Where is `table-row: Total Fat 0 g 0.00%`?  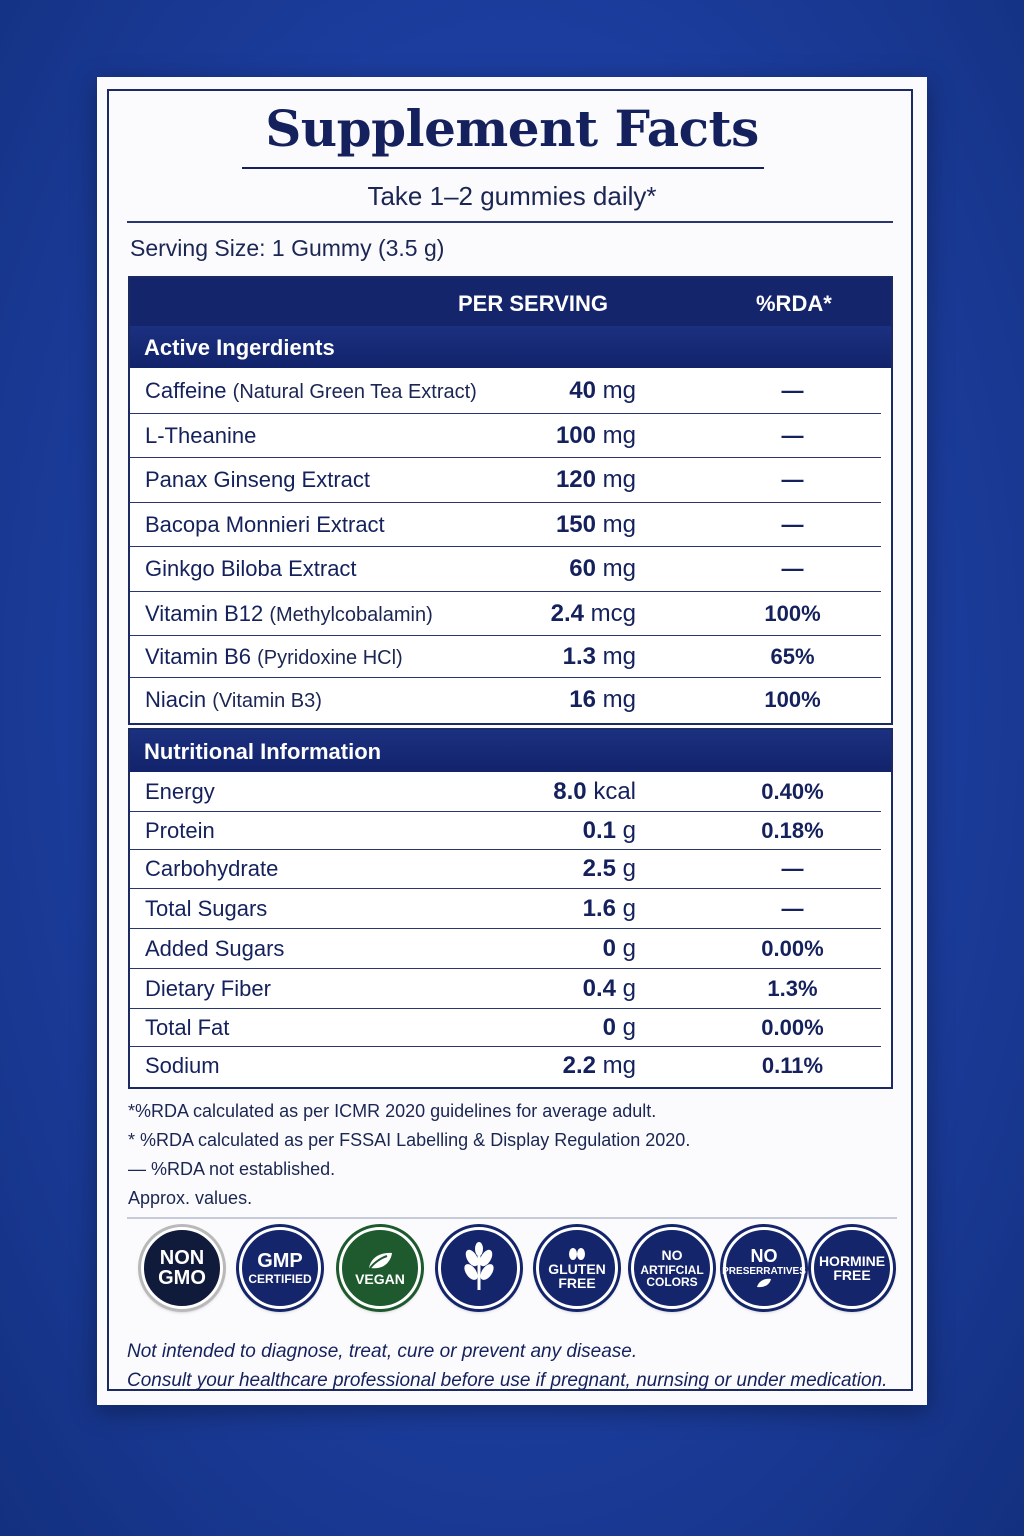 table-row: Total Fat 0 g 0.00% is located at coordinates (505, 1028).